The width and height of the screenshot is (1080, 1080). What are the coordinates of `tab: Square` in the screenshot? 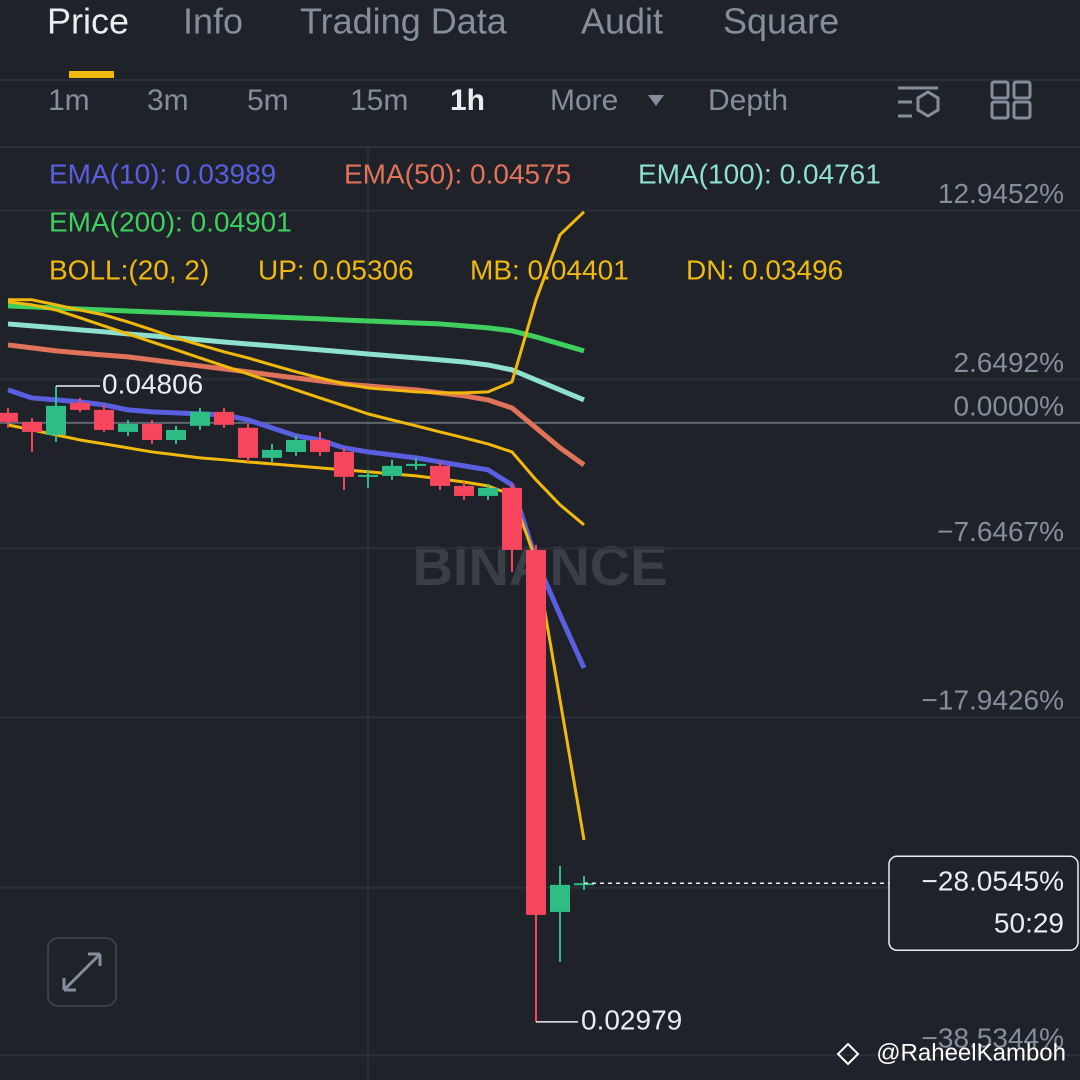 It's located at (781, 21).